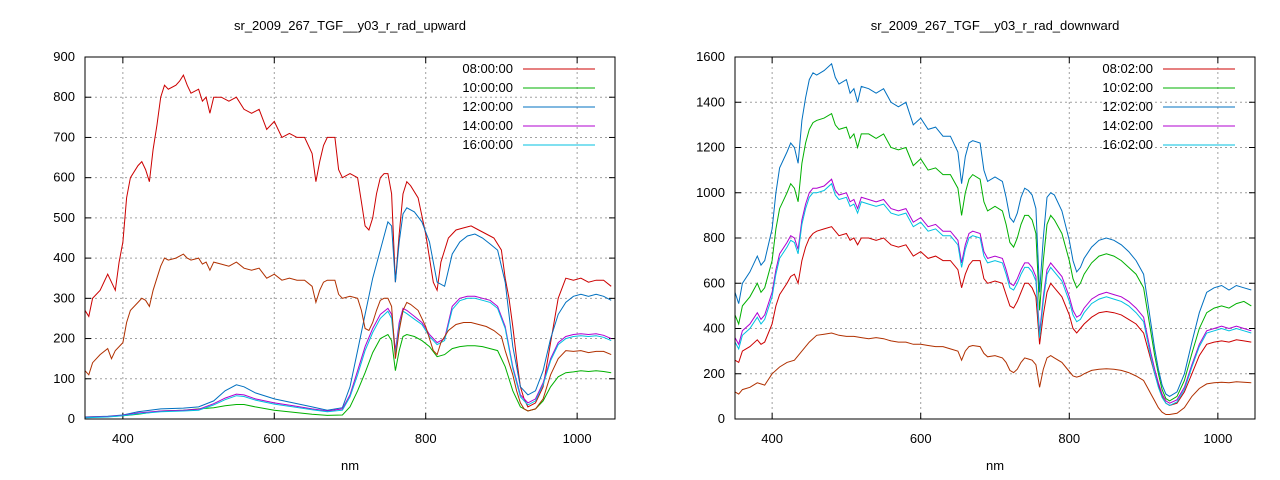  Describe the element at coordinates (1127, 106) in the screenshot. I see `legend-label: 12:02:00` at that location.